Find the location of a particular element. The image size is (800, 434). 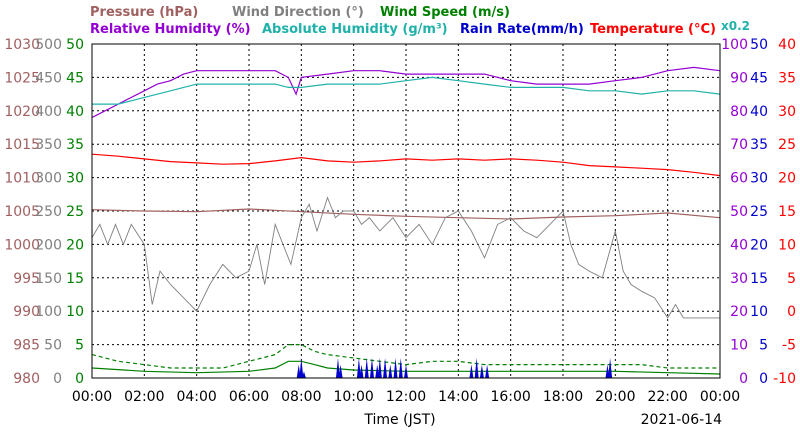

tick-temperature-10: 40 is located at coordinates (787, 45).